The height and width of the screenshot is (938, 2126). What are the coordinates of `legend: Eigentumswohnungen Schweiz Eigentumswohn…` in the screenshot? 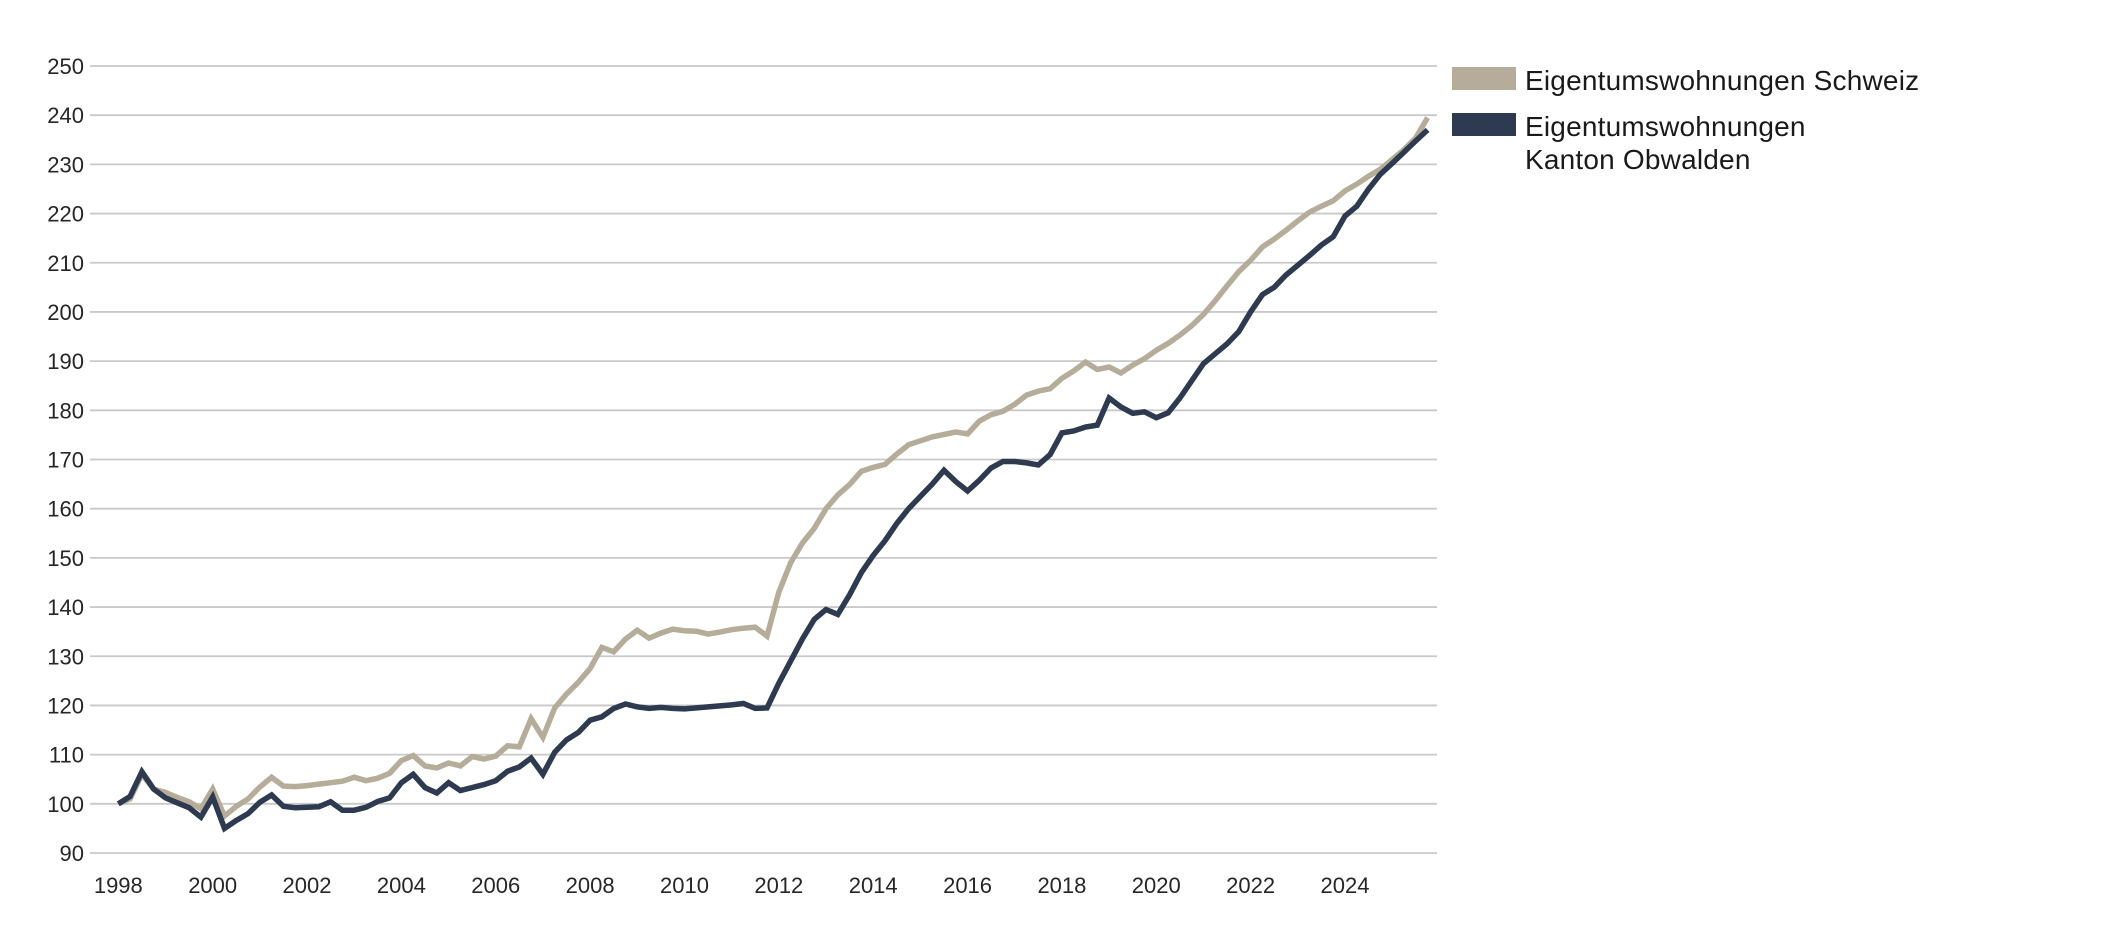 It's located at (1685, 126).